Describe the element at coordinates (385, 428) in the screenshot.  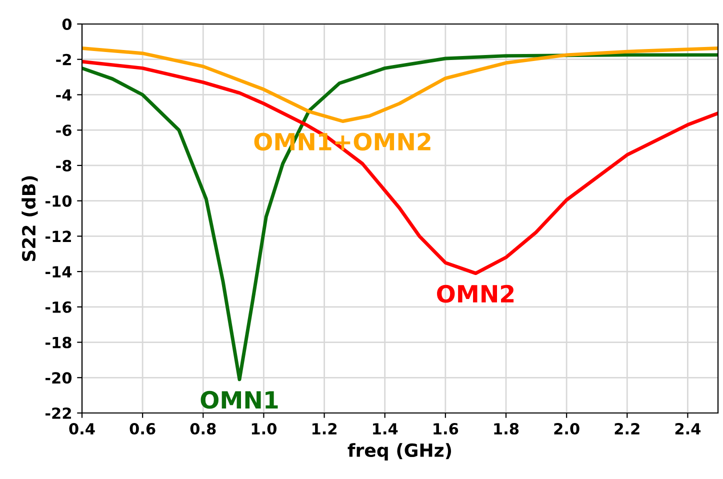
I see `x-tick-label: 1.4` at that location.